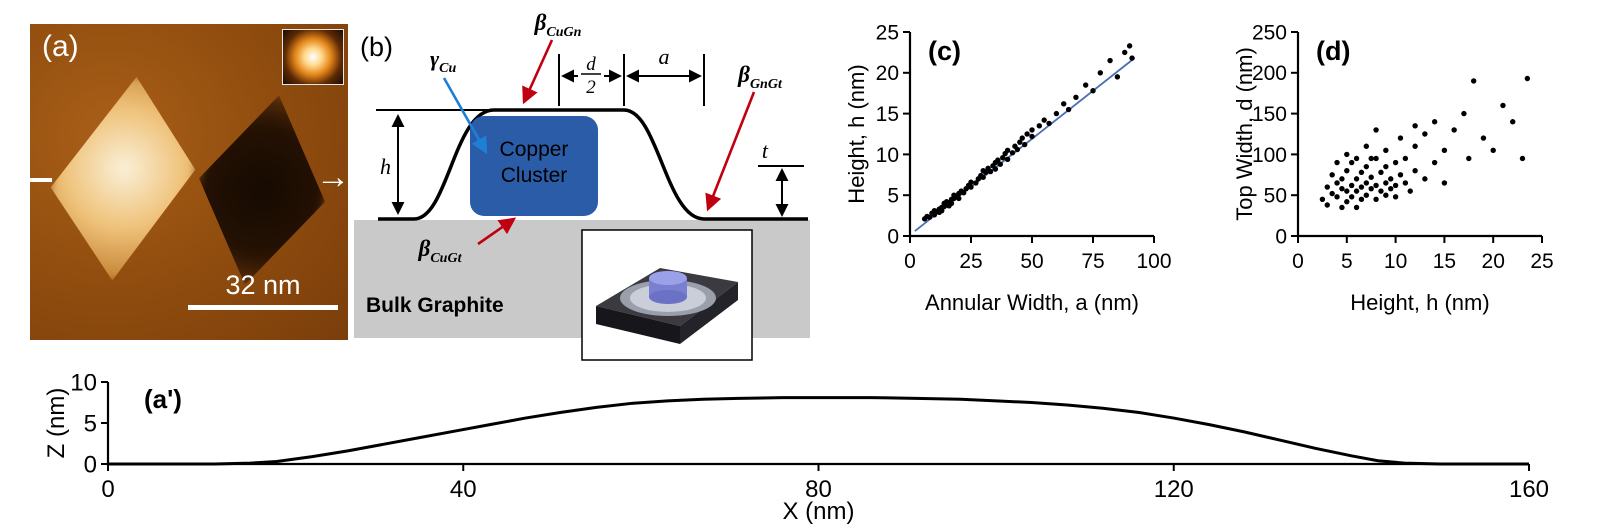 The width and height of the screenshot is (1600, 527). Describe the element at coordinates (1333, 51) in the screenshot. I see `panel-letter: (d)` at that location.